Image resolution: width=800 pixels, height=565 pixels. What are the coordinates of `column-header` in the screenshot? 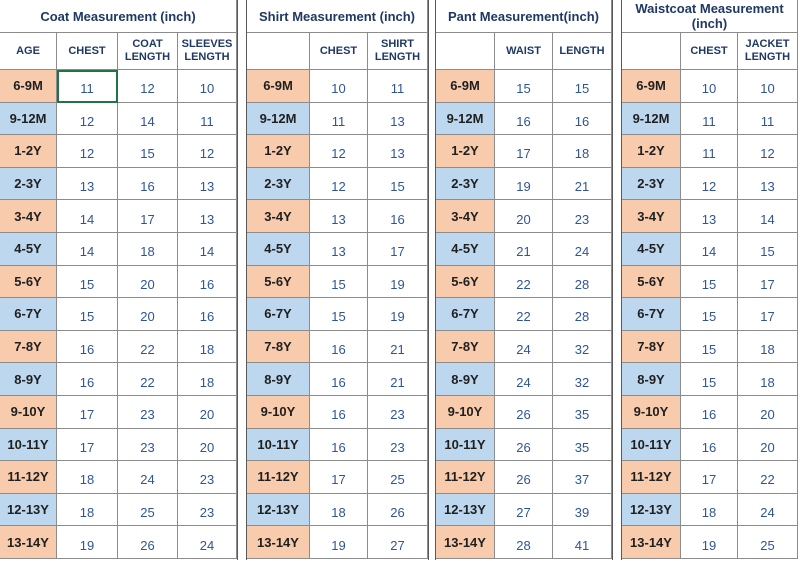 It's located at (651, 51).